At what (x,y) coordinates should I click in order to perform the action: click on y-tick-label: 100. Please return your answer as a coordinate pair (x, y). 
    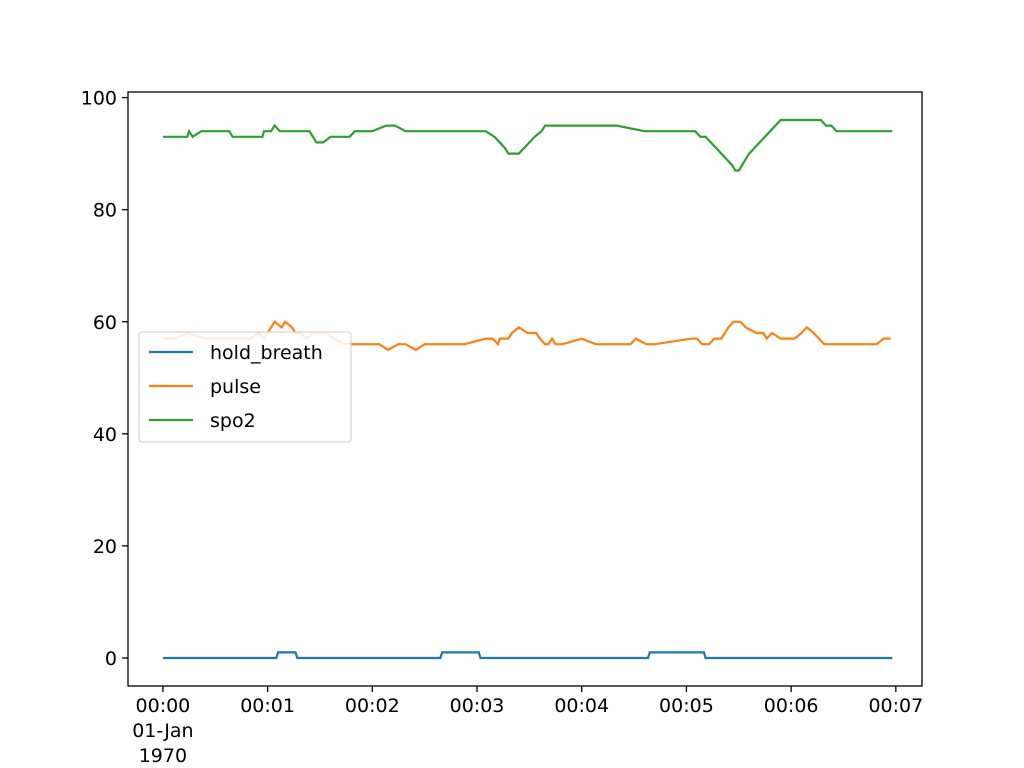
    Looking at the image, I should click on (99, 99).